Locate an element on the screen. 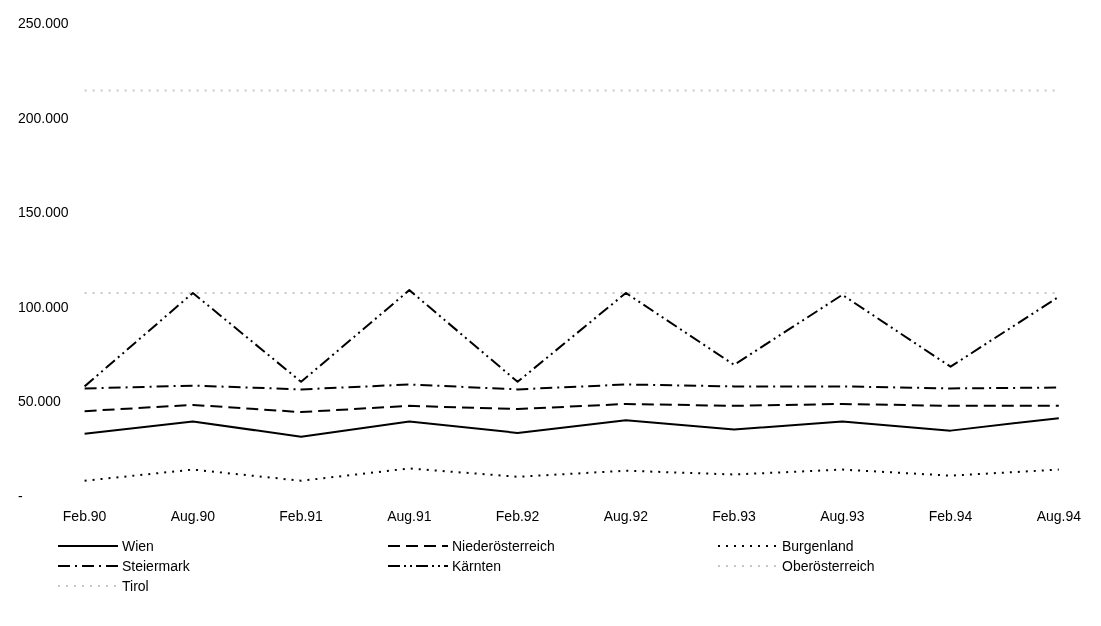  legend-label: Tirol is located at coordinates (135, 586).